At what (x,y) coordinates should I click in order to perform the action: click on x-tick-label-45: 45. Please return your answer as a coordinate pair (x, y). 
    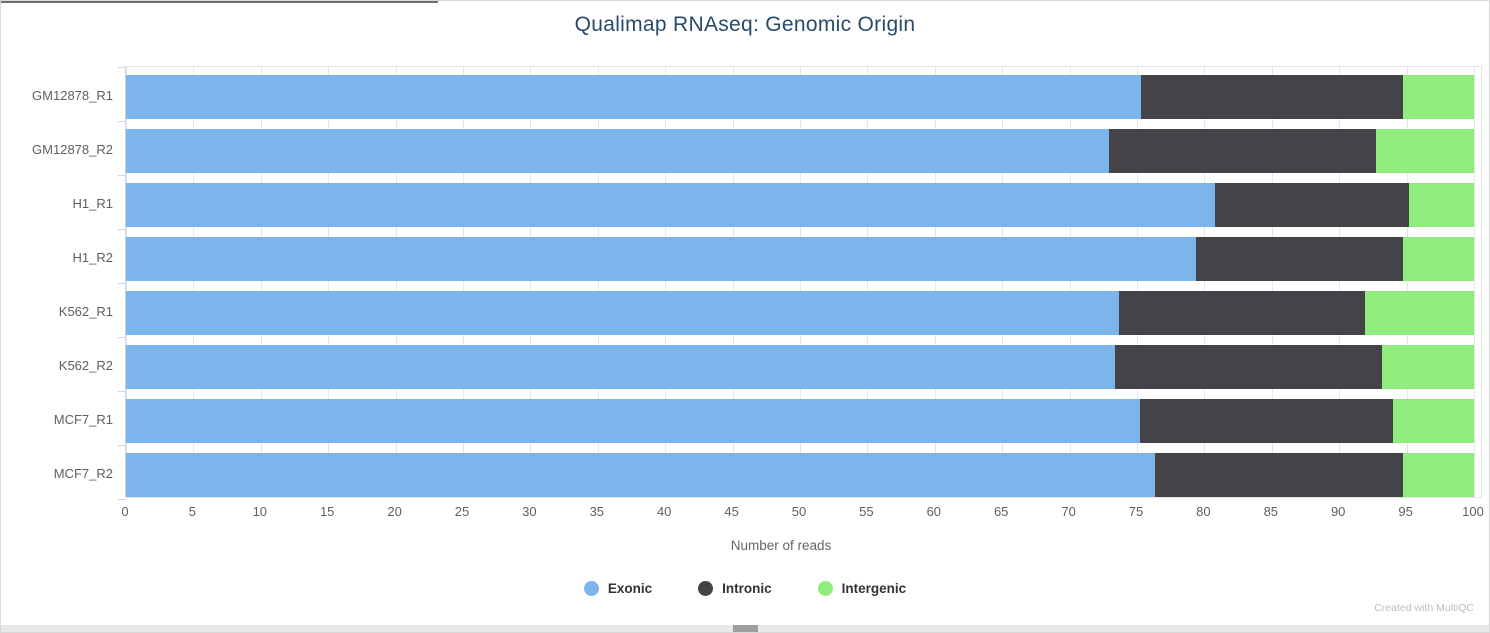
    Looking at the image, I should click on (731, 511).